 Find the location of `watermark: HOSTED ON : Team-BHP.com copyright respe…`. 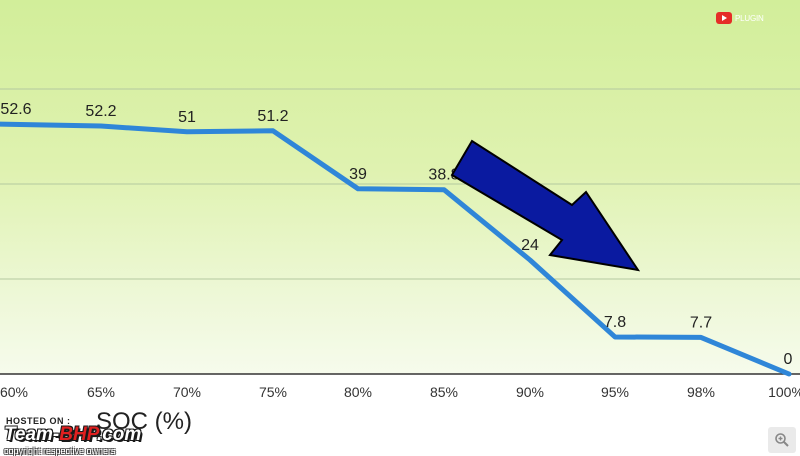

watermark: HOSTED ON : Team-BHP.com copyright respe… is located at coordinates (104, 435).